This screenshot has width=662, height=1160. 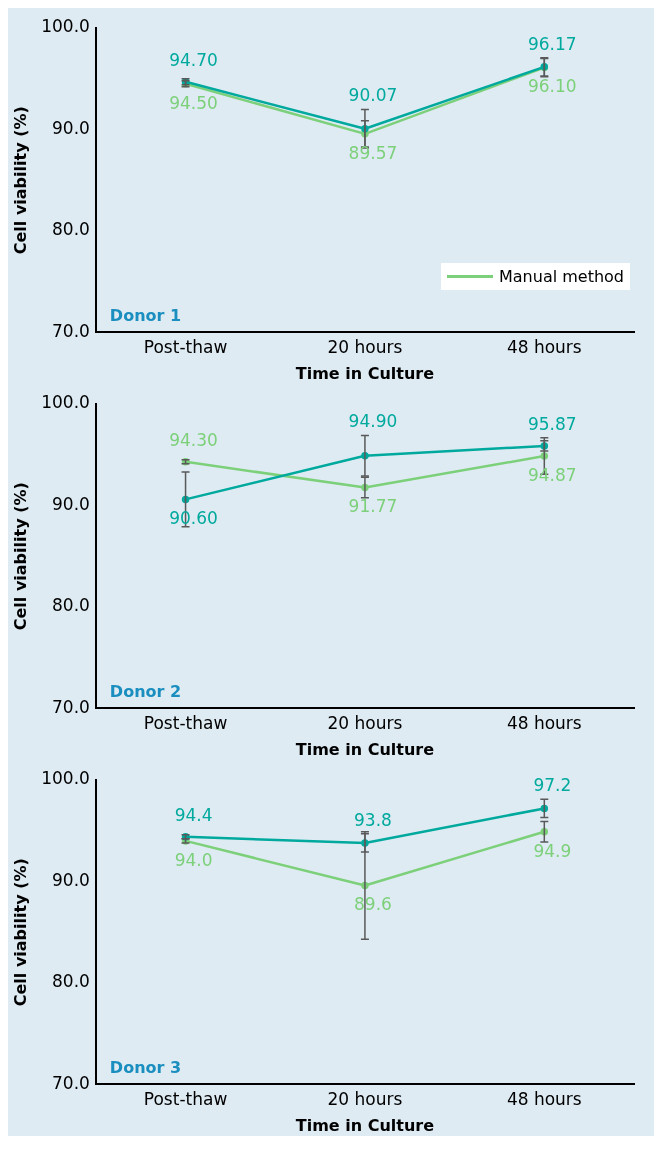 What do you see at coordinates (552, 785) in the screenshot?
I see `data-label: 97.2` at bounding box center [552, 785].